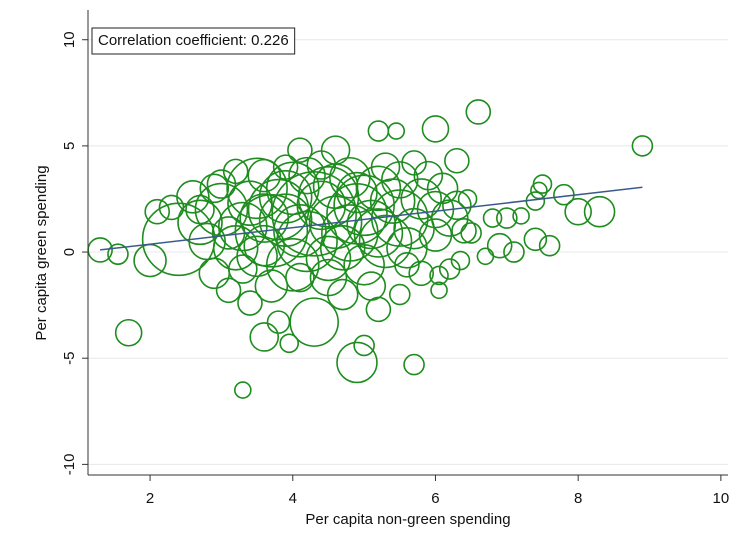 This screenshot has width=742, height=552. Describe the element at coordinates (435, 498) in the screenshot. I see `x-tick-label: 6` at that location.